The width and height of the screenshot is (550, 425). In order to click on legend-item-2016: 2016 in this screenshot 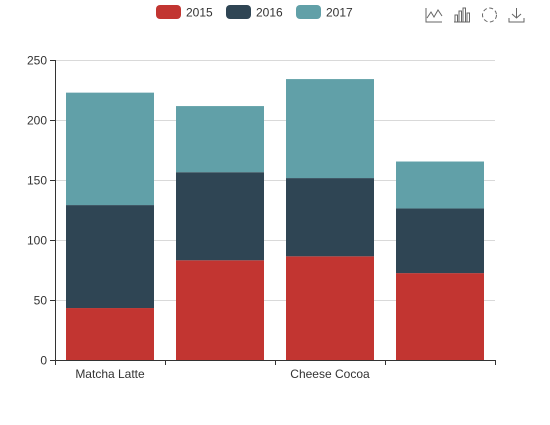, I will do `click(254, 12)`.